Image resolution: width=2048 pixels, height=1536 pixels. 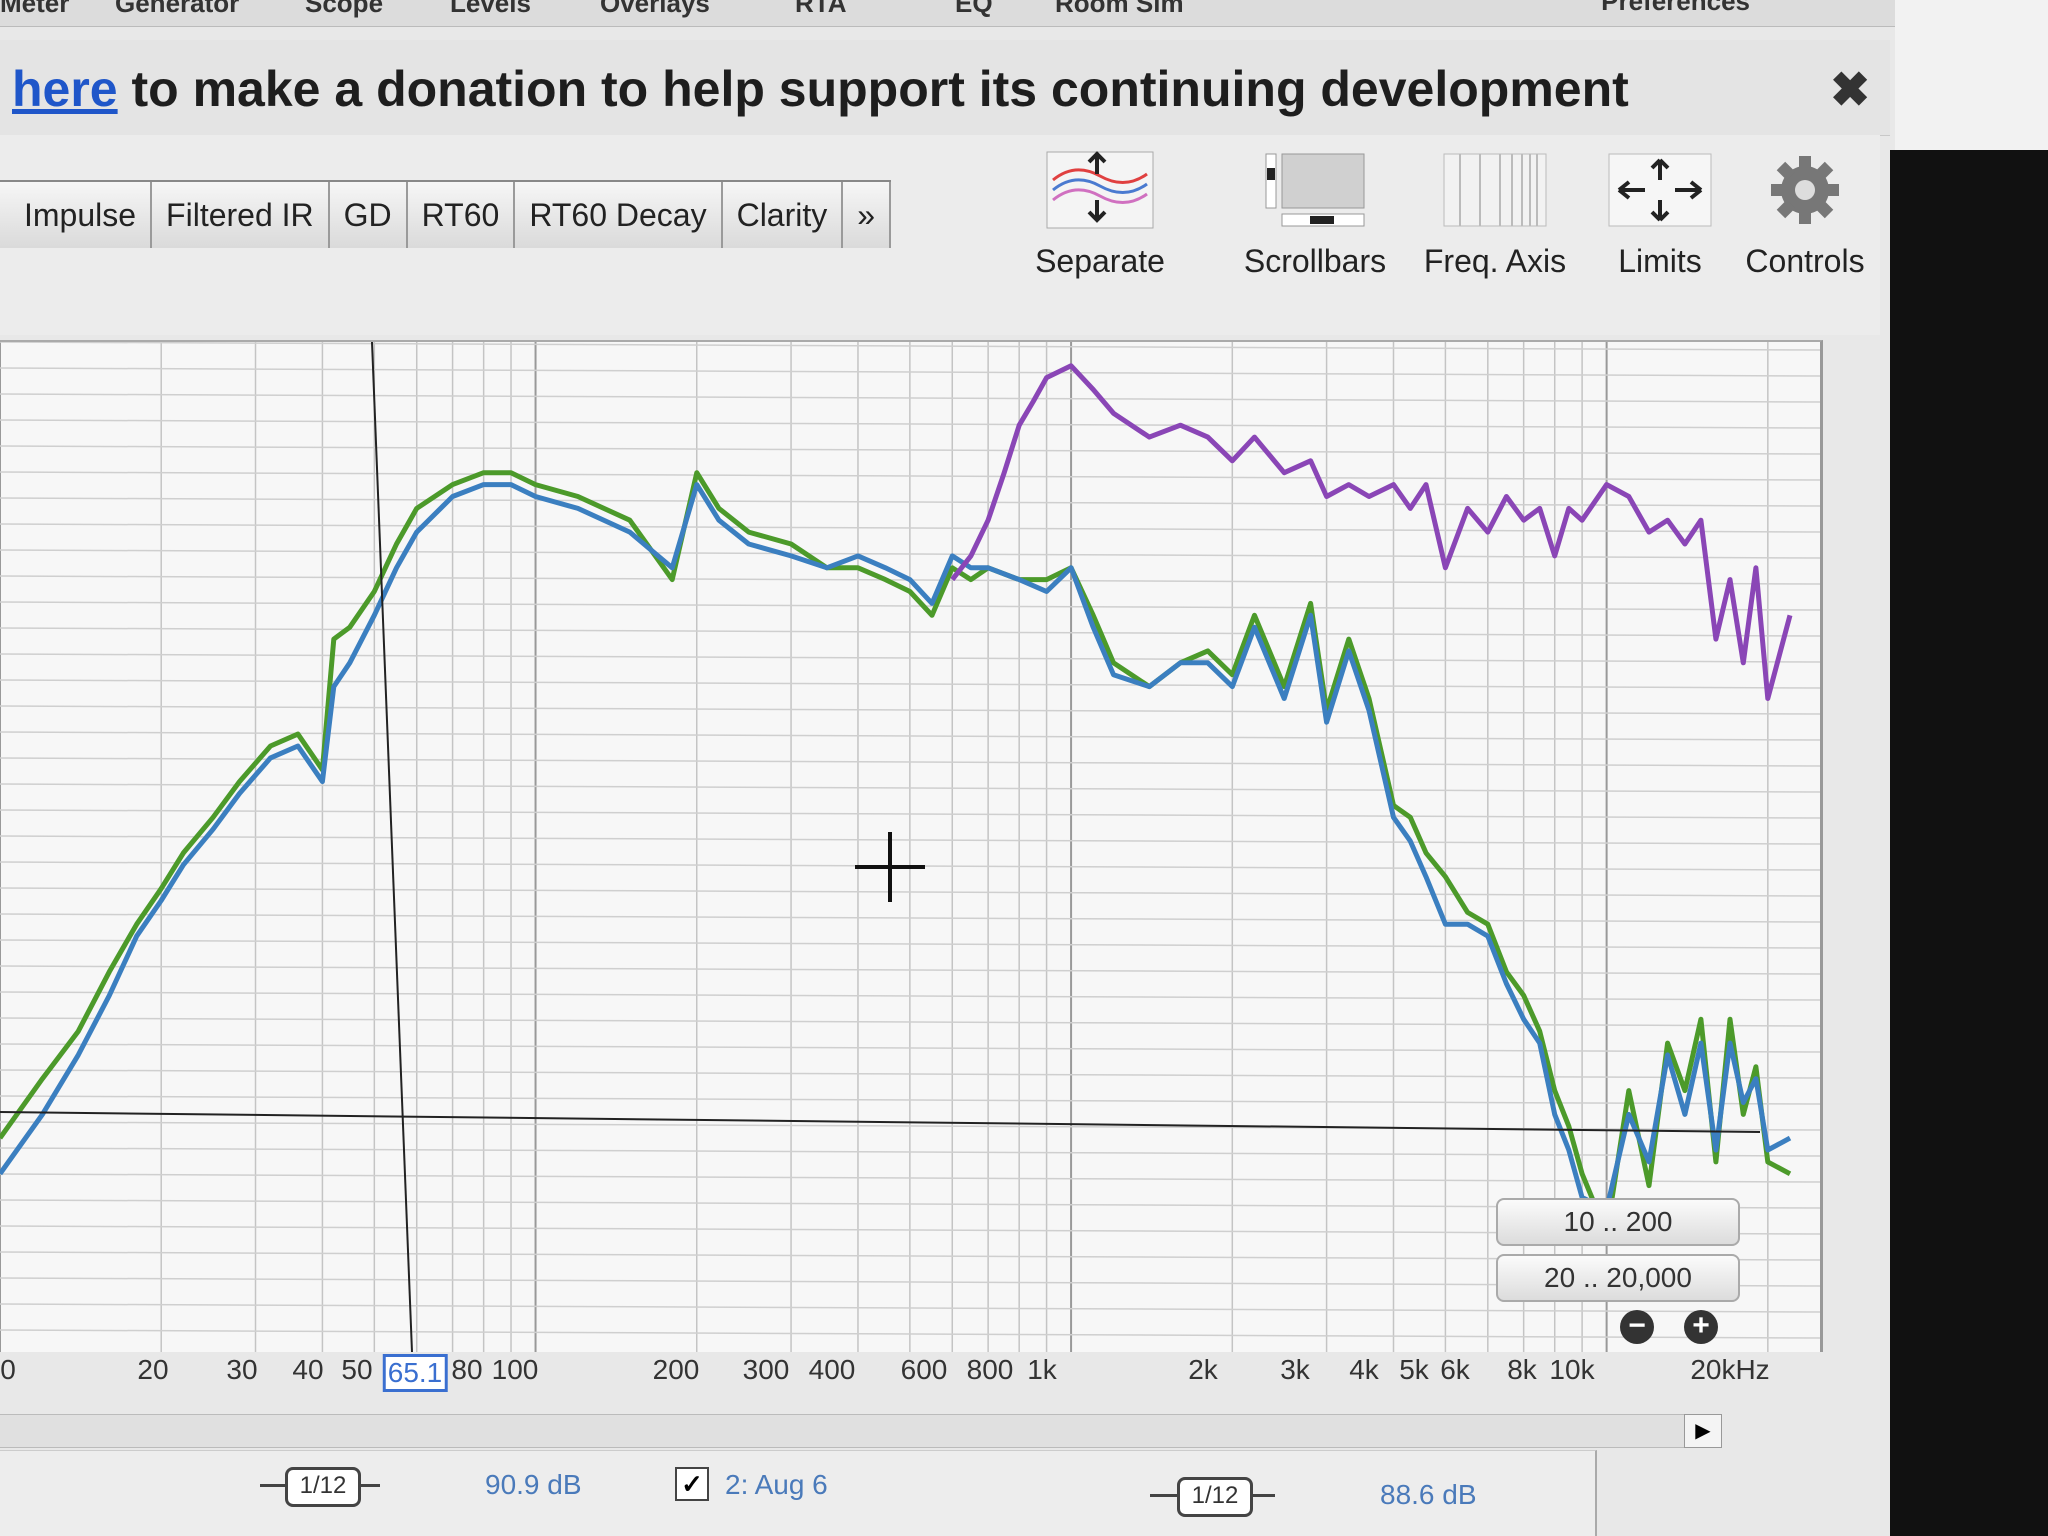 What do you see at coordinates (1100, 190) in the screenshot?
I see `separate-icon` at bounding box center [1100, 190].